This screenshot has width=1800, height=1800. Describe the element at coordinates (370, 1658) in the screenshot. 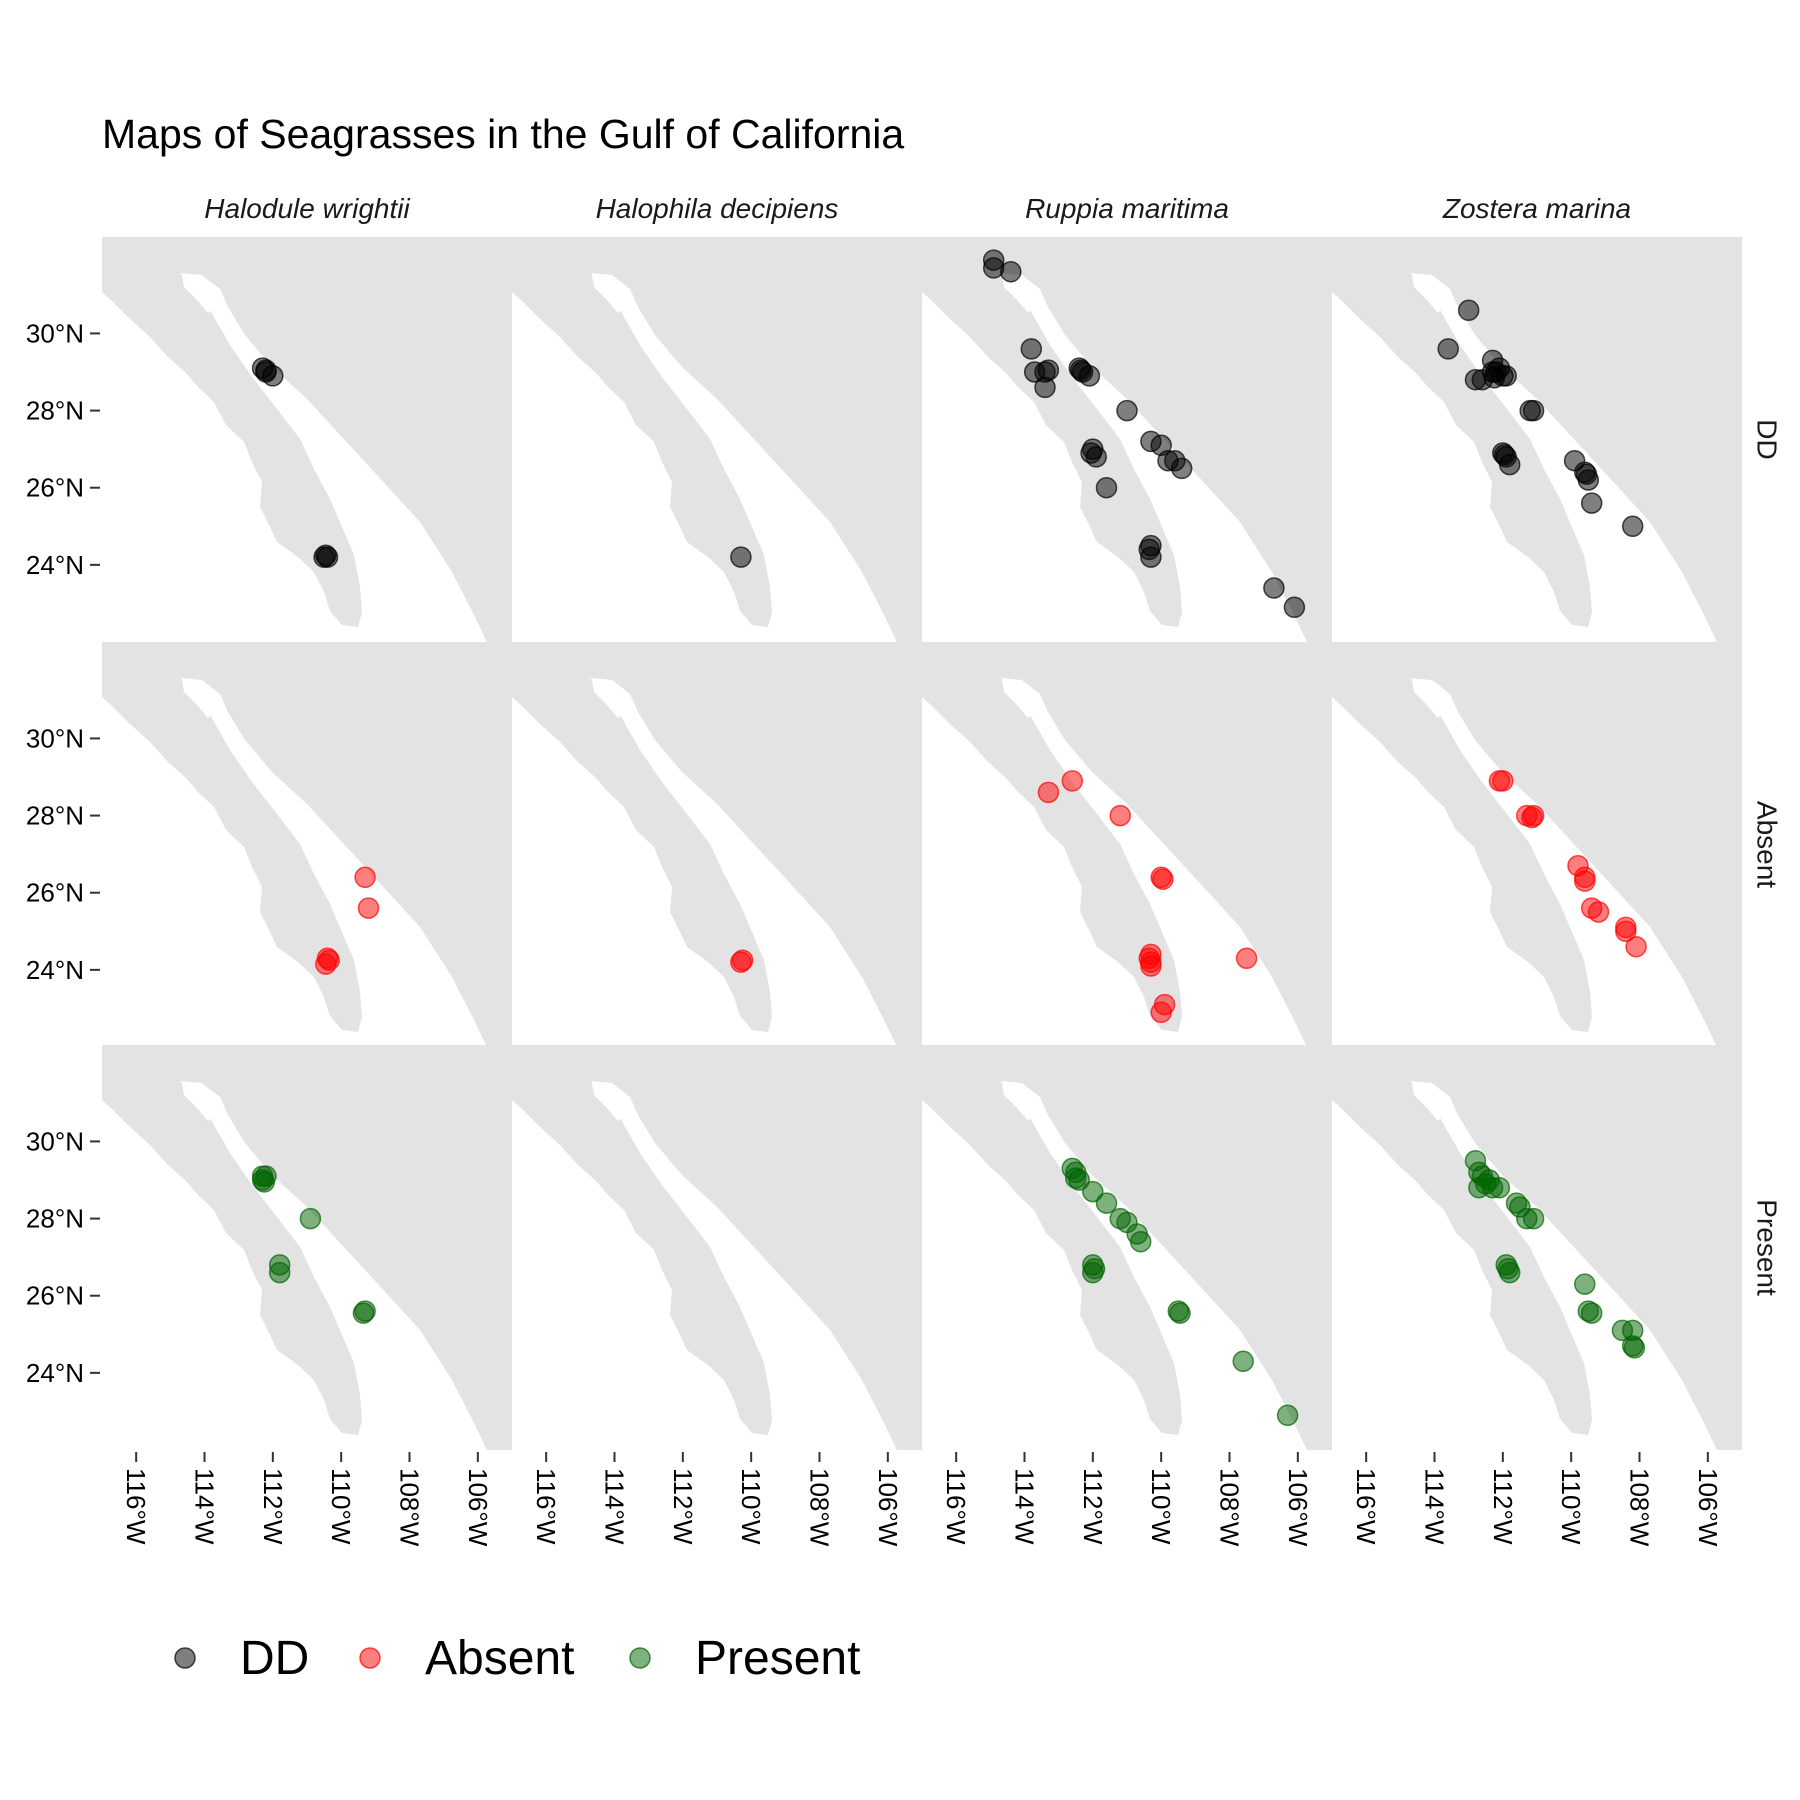

I see `legend-key-absent` at that location.